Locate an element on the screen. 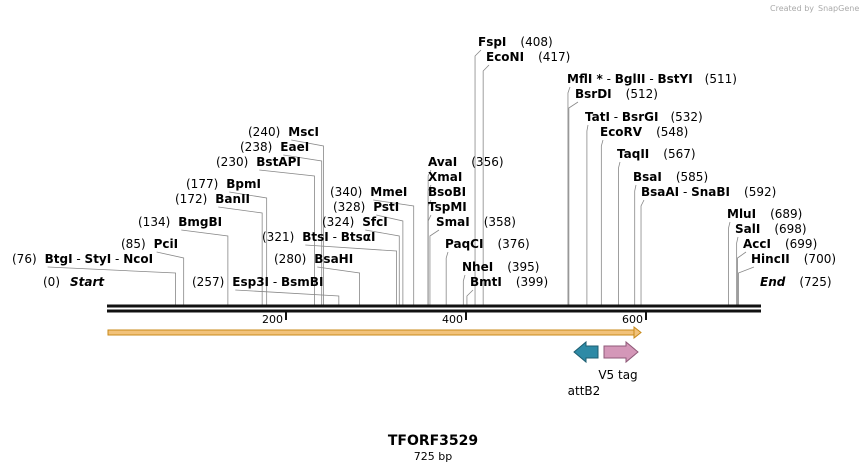 Image resolution: width=868 pixels, height=472 pixels. site-name: SalI is located at coordinates (747, 229).